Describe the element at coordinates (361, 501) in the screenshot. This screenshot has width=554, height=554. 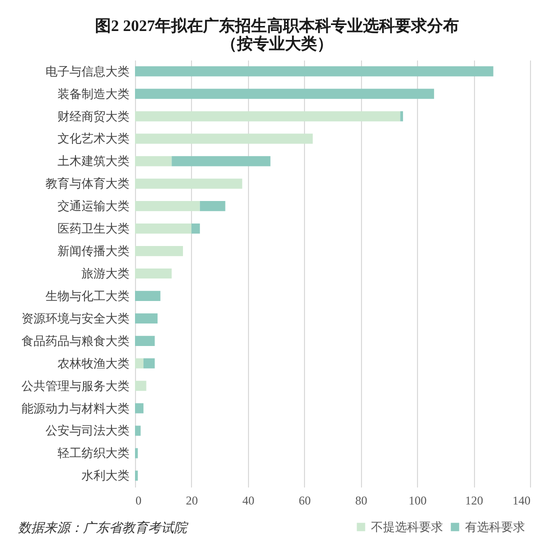
I see `x-tick-label: 80` at that location.